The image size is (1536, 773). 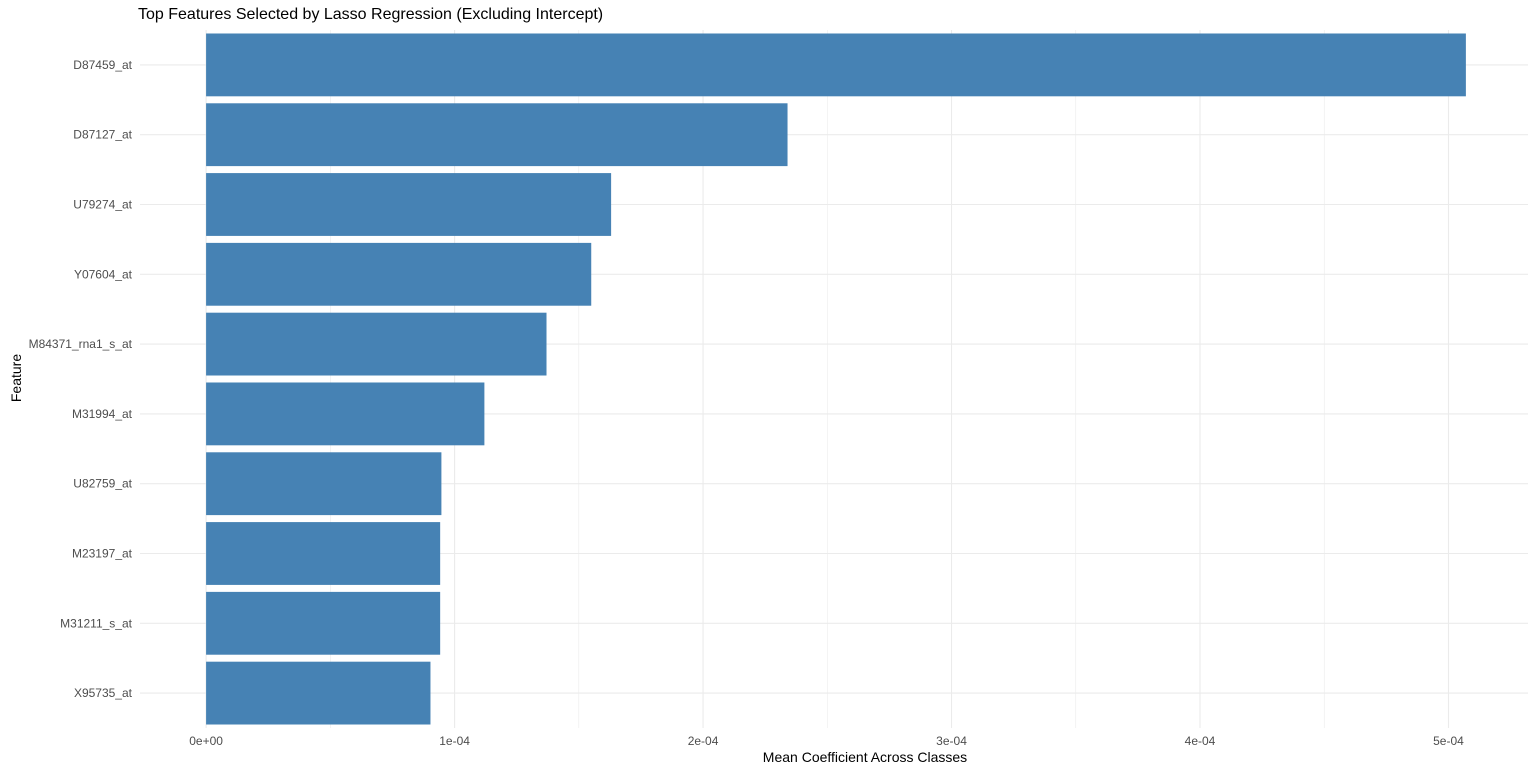 I want to click on y-tick-label: U79274_at, so click(x=102, y=205).